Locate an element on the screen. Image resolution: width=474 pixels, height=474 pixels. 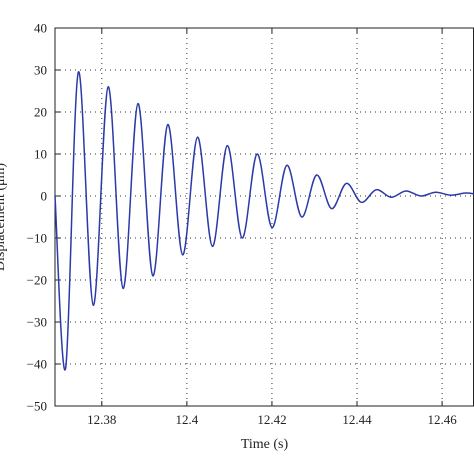
y-tick-label: −40 is located at coordinates (37, 364).